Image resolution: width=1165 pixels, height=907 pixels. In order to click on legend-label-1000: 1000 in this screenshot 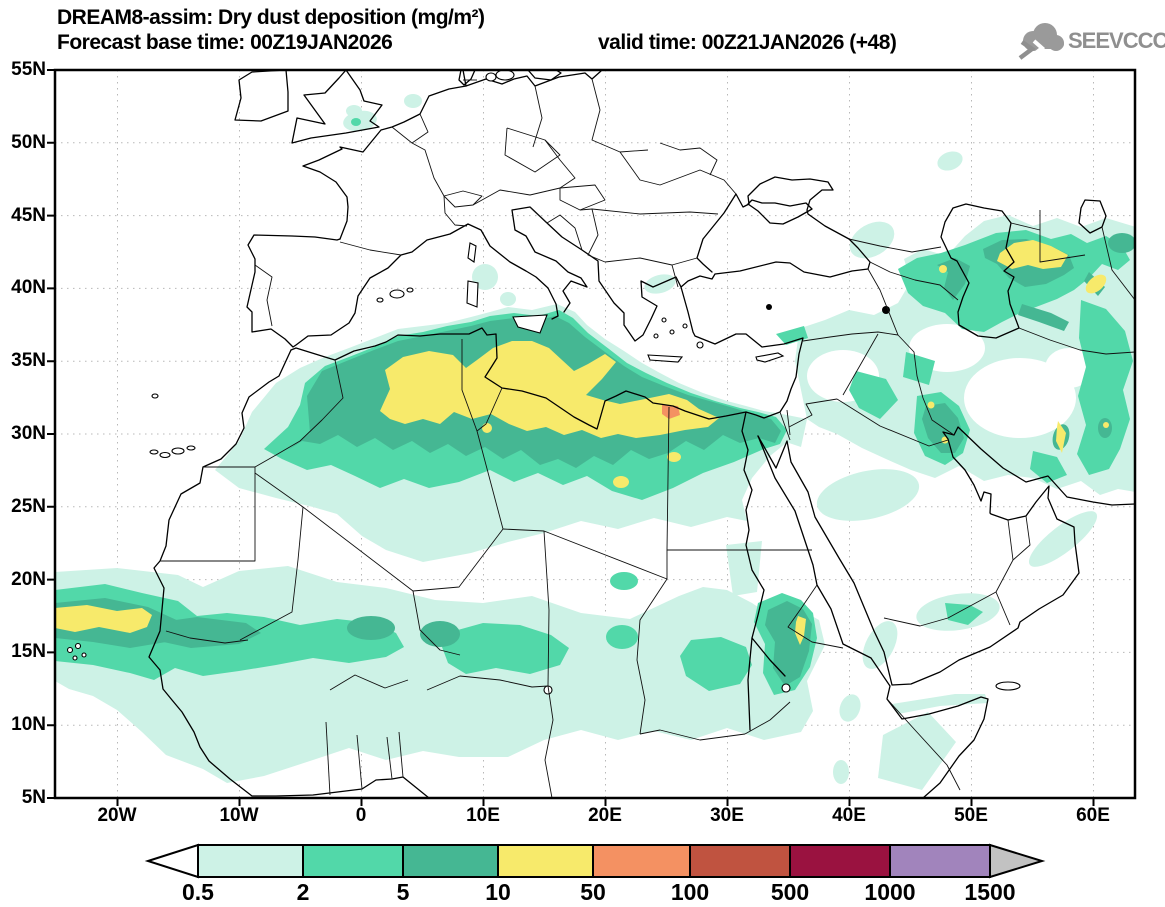, I will do `click(890, 892)`.